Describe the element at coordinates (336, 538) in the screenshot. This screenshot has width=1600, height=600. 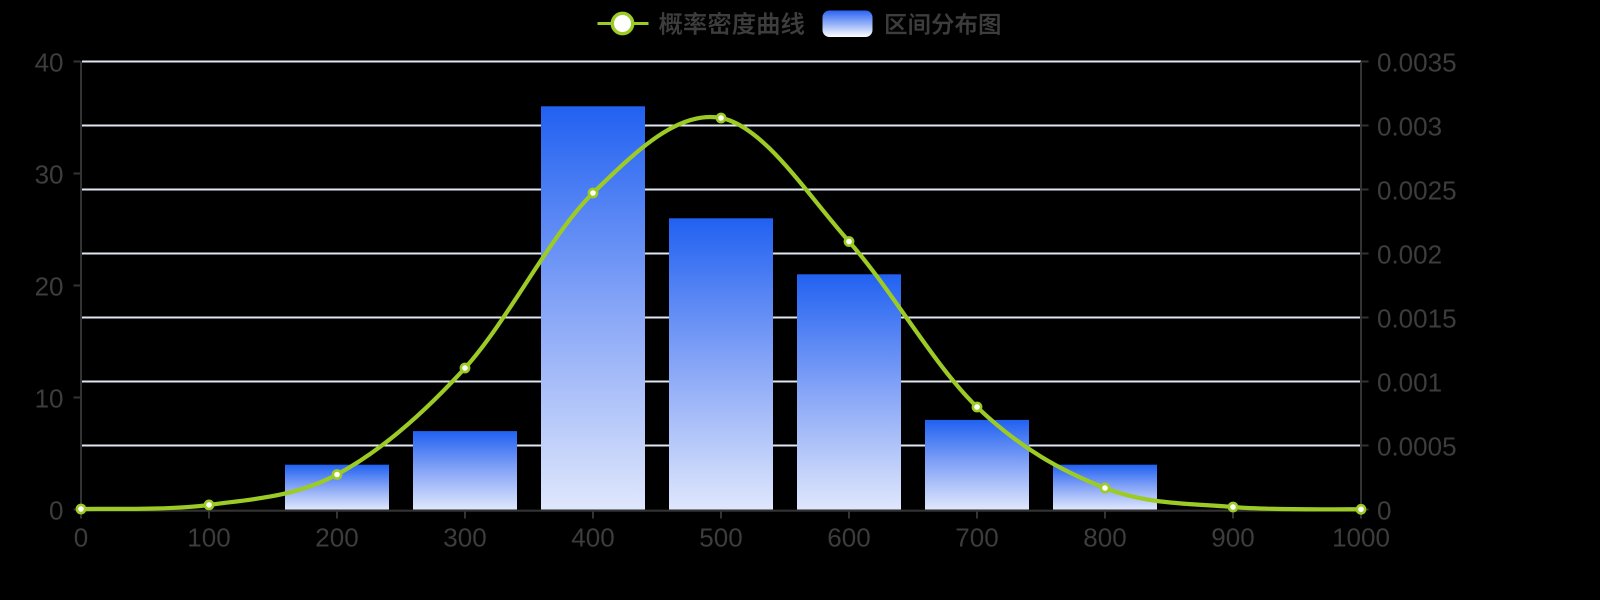
I see `svg-text: 200` at that location.